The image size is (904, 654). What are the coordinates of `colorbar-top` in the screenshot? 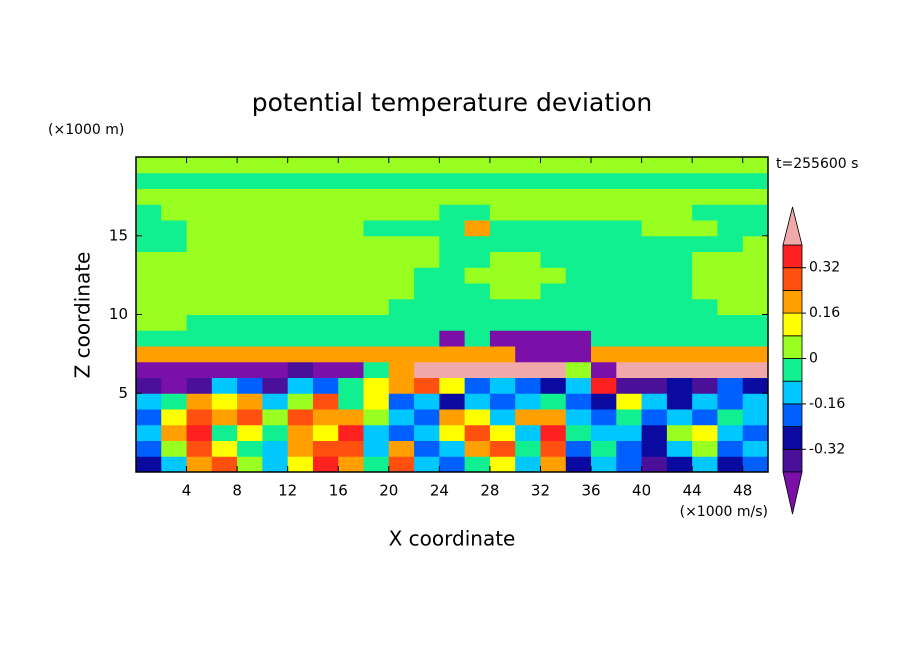 It's located at (792, 226).